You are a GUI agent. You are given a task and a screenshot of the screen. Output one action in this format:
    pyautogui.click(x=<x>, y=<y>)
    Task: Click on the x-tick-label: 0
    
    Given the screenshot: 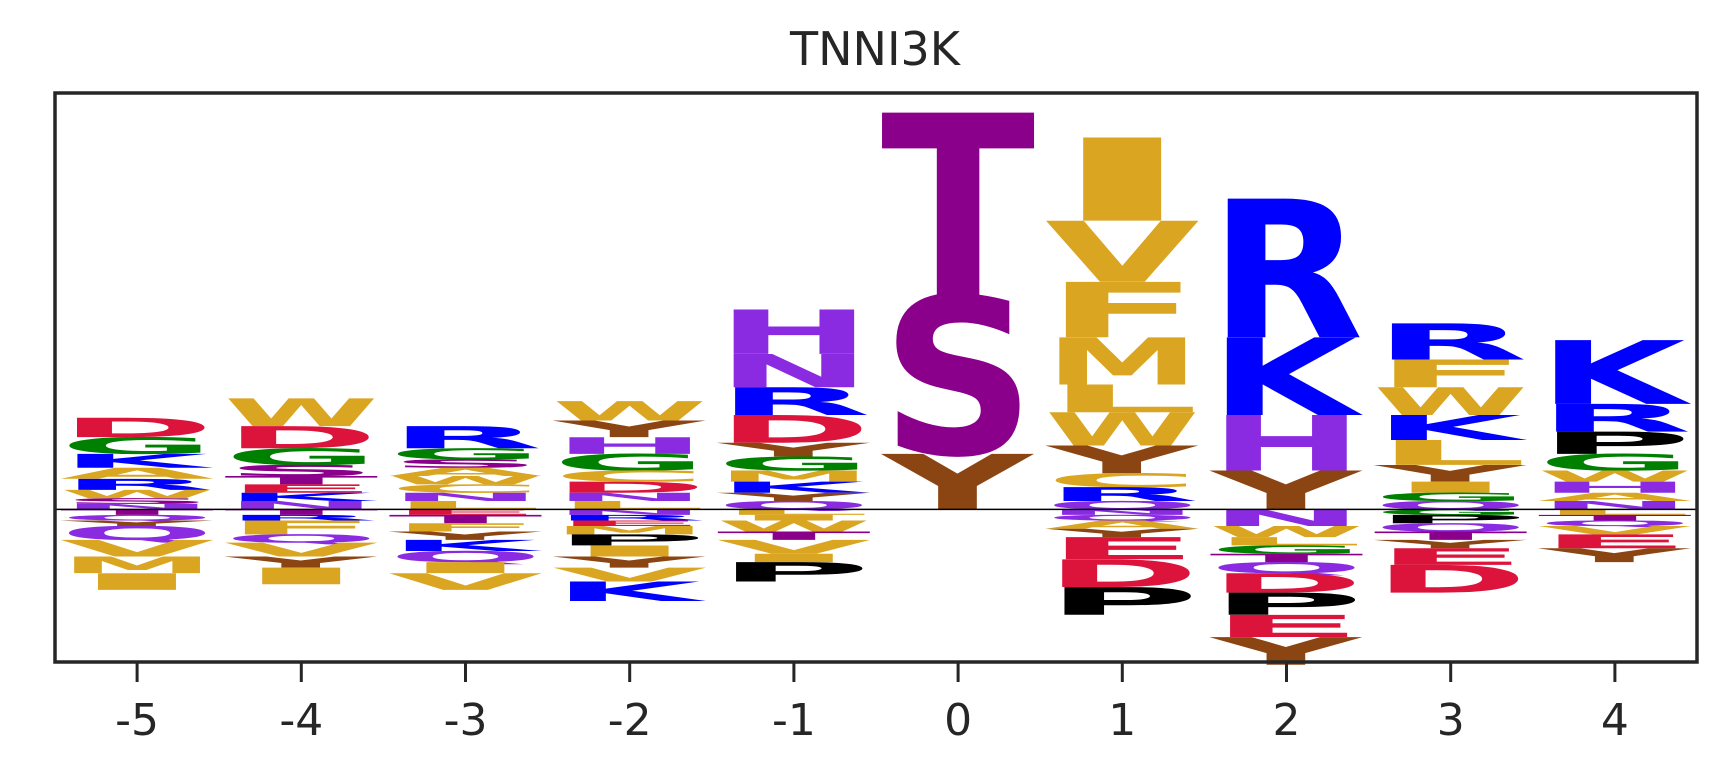 What is the action you would take?
    pyautogui.click(x=958, y=720)
    